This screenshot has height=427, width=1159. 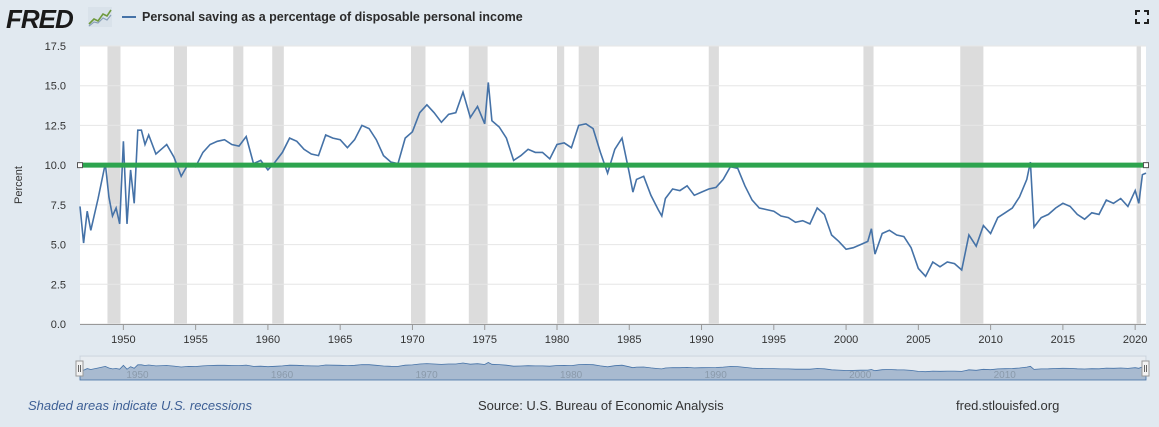 What do you see at coordinates (282, 375) in the screenshot?
I see `navigator-label: 1960` at bounding box center [282, 375].